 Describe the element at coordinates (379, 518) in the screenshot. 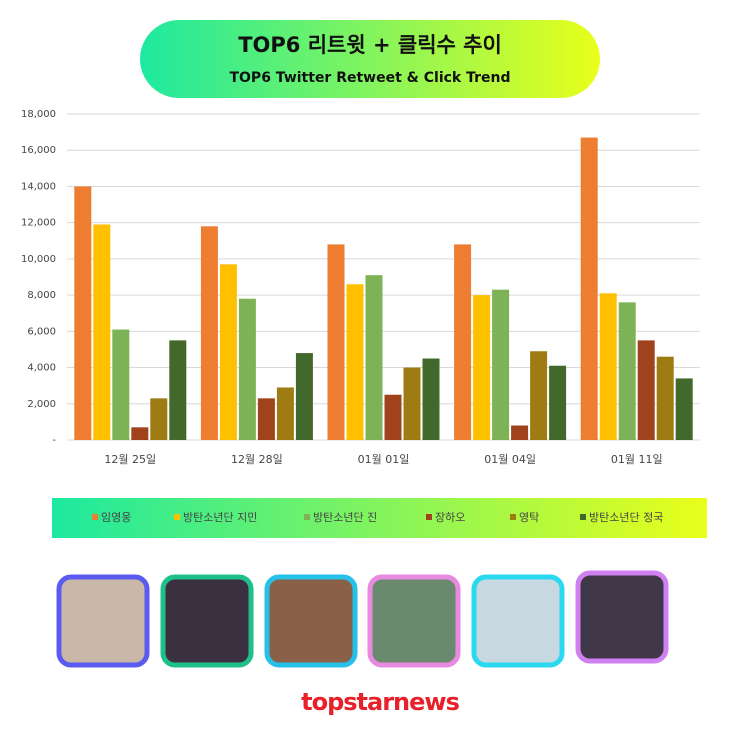

I see `legend-box` at that location.